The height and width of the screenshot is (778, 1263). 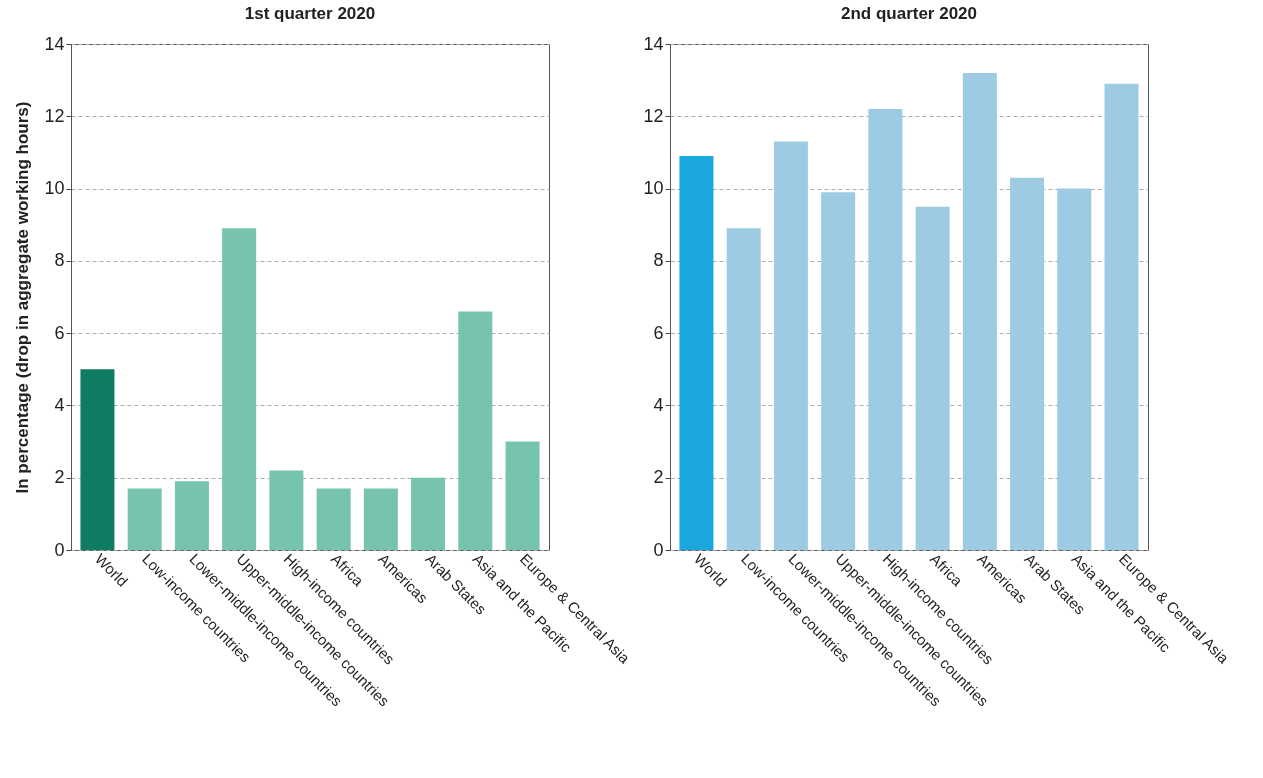 What do you see at coordinates (310, 13) in the screenshot?
I see `chart-title: 1st quarter 2020` at bounding box center [310, 13].